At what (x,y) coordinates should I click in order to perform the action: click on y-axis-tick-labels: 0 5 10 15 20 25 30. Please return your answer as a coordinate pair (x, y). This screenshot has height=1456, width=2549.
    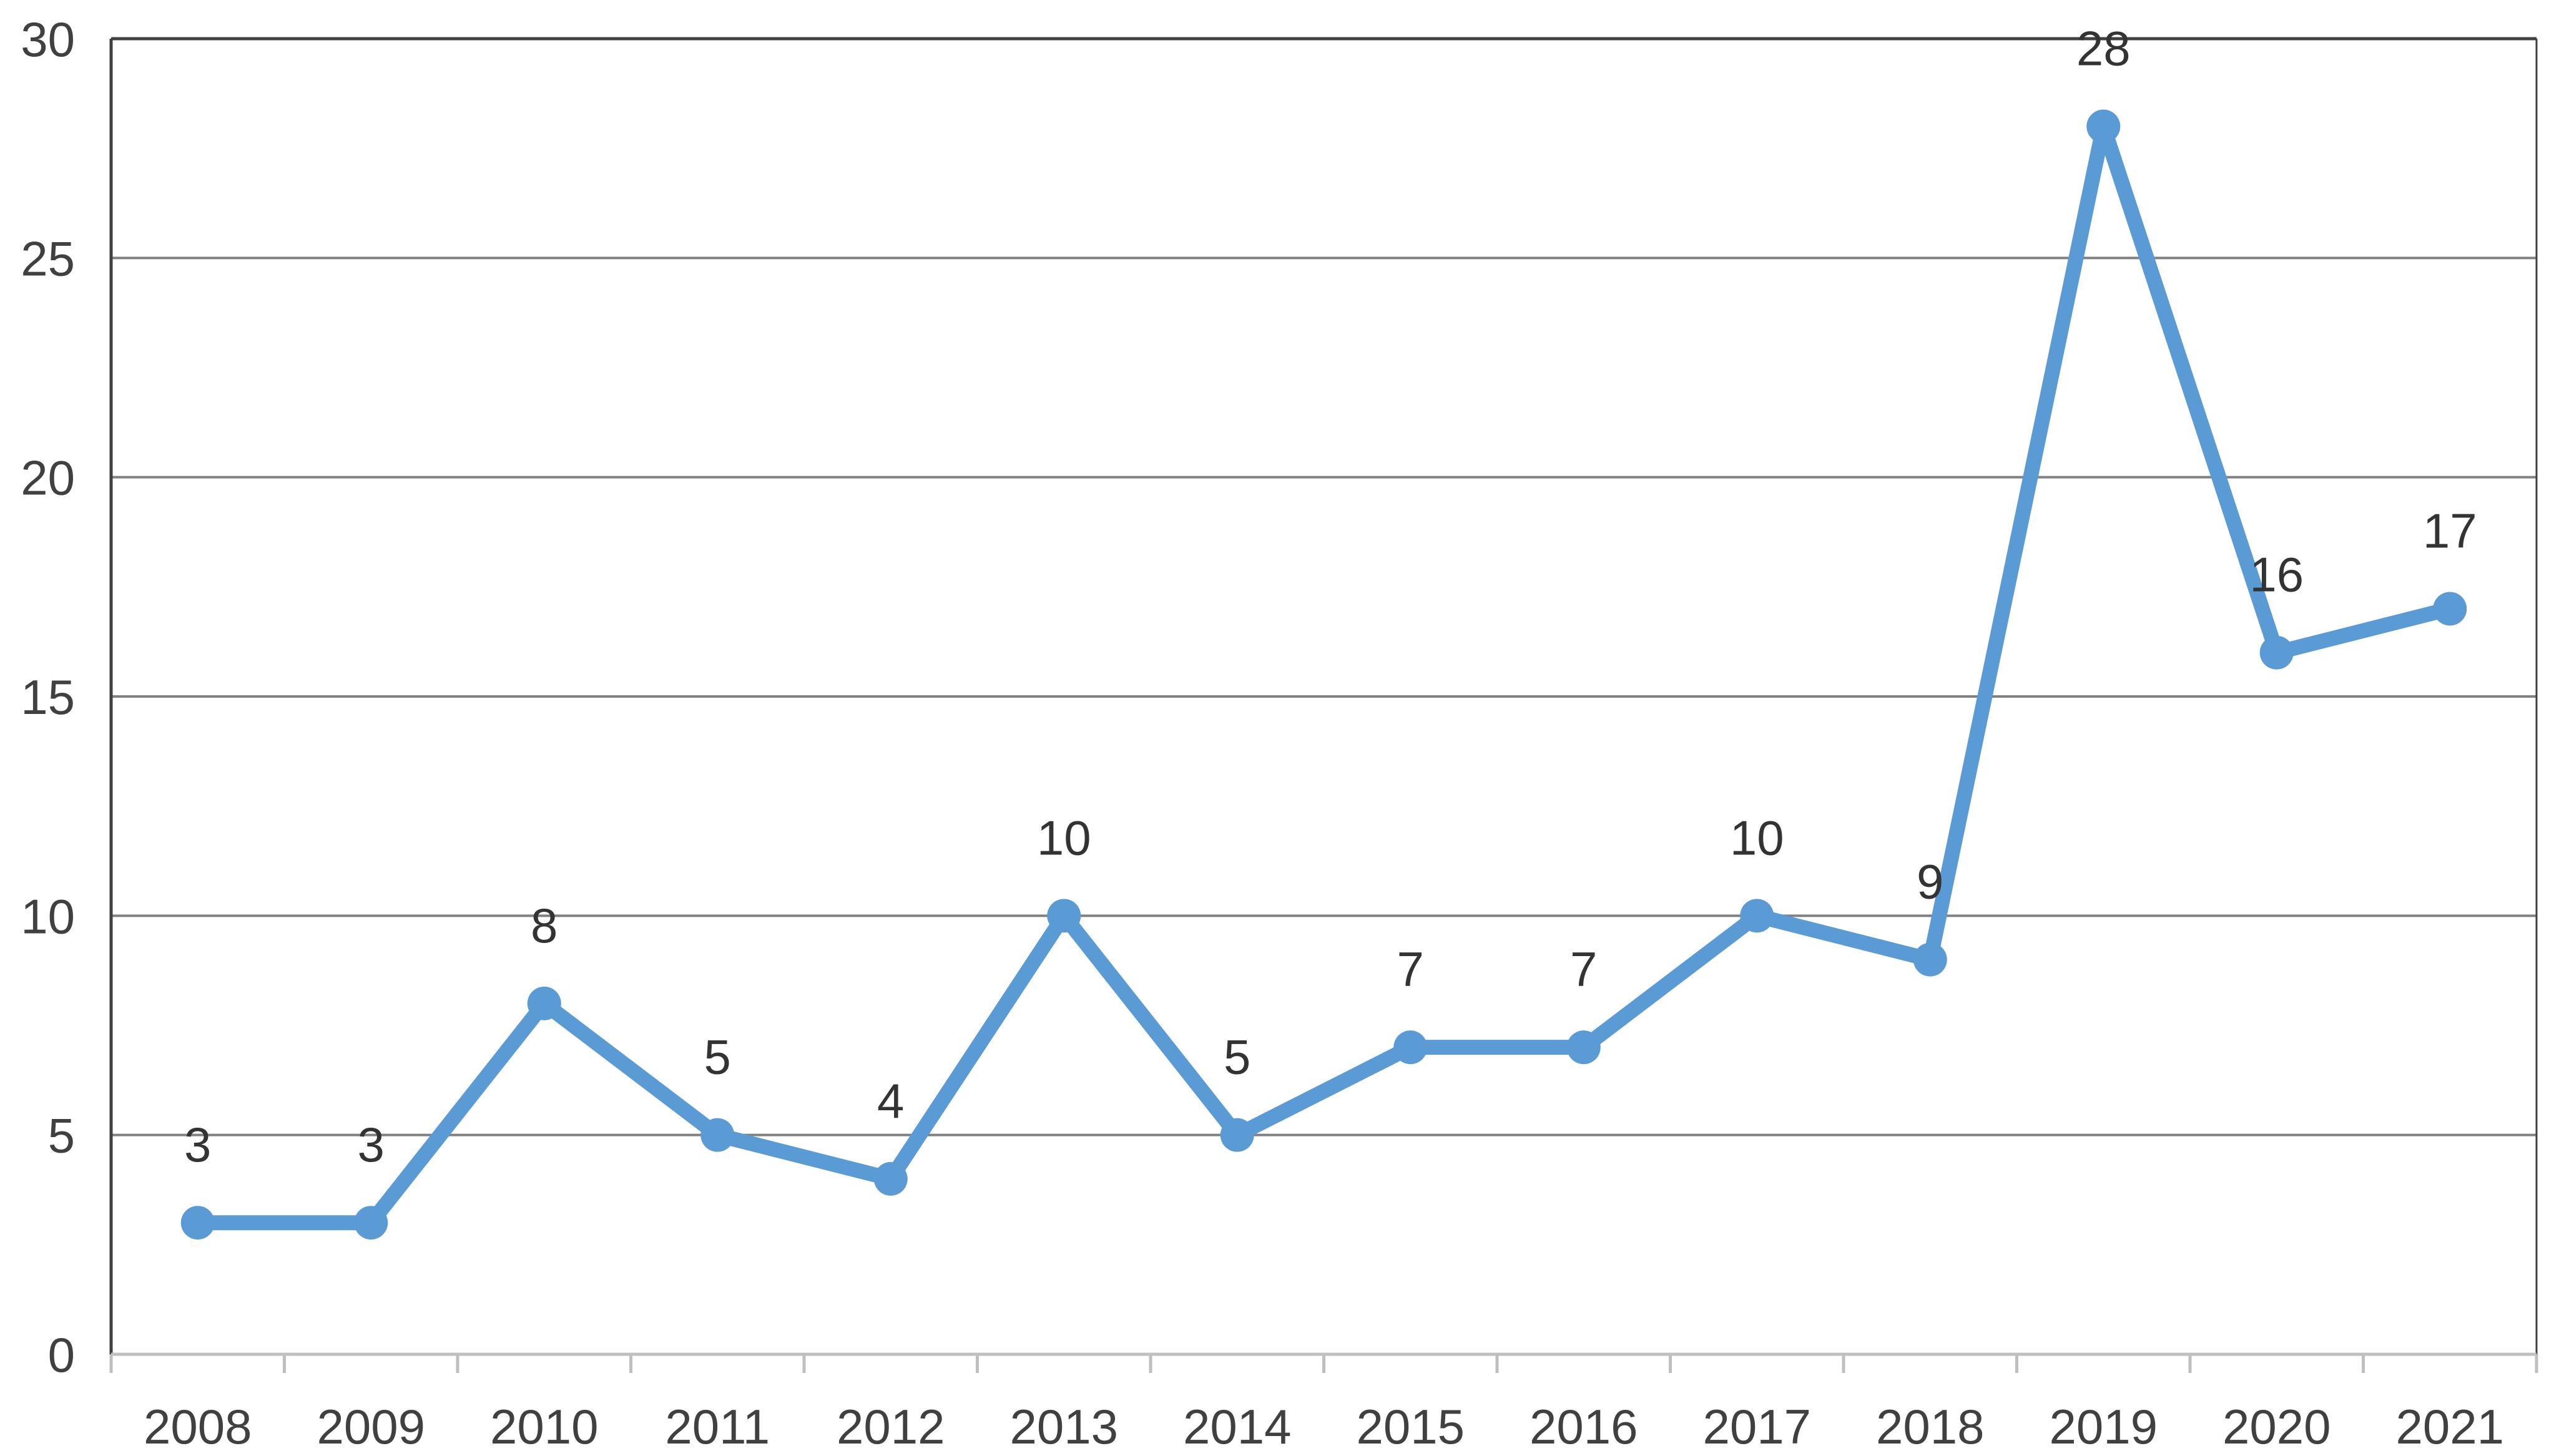
    Looking at the image, I should click on (48, 697).